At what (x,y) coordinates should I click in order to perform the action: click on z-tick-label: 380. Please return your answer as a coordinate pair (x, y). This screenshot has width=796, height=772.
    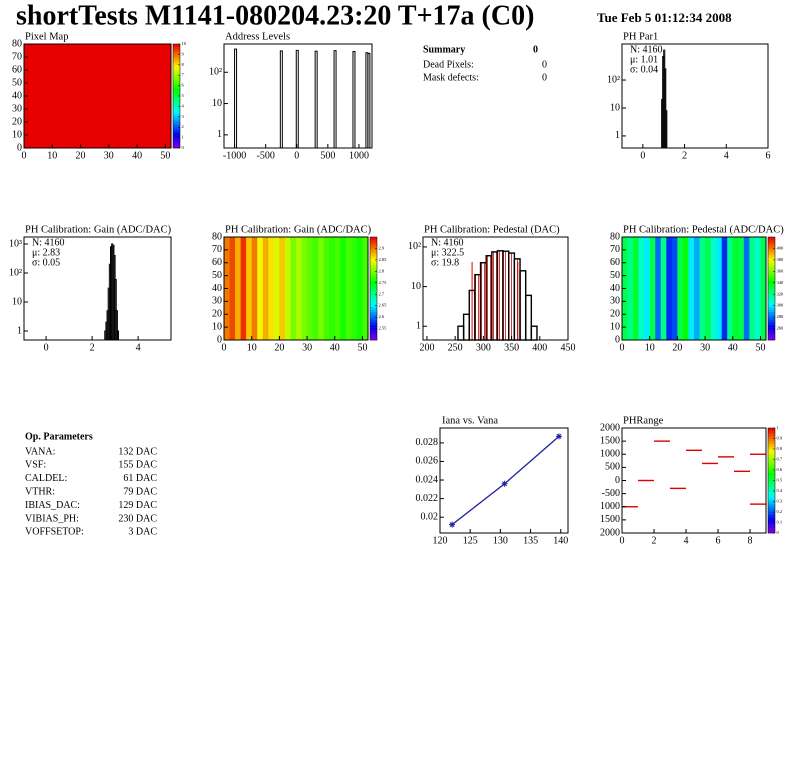
    Looking at the image, I should click on (781, 259).